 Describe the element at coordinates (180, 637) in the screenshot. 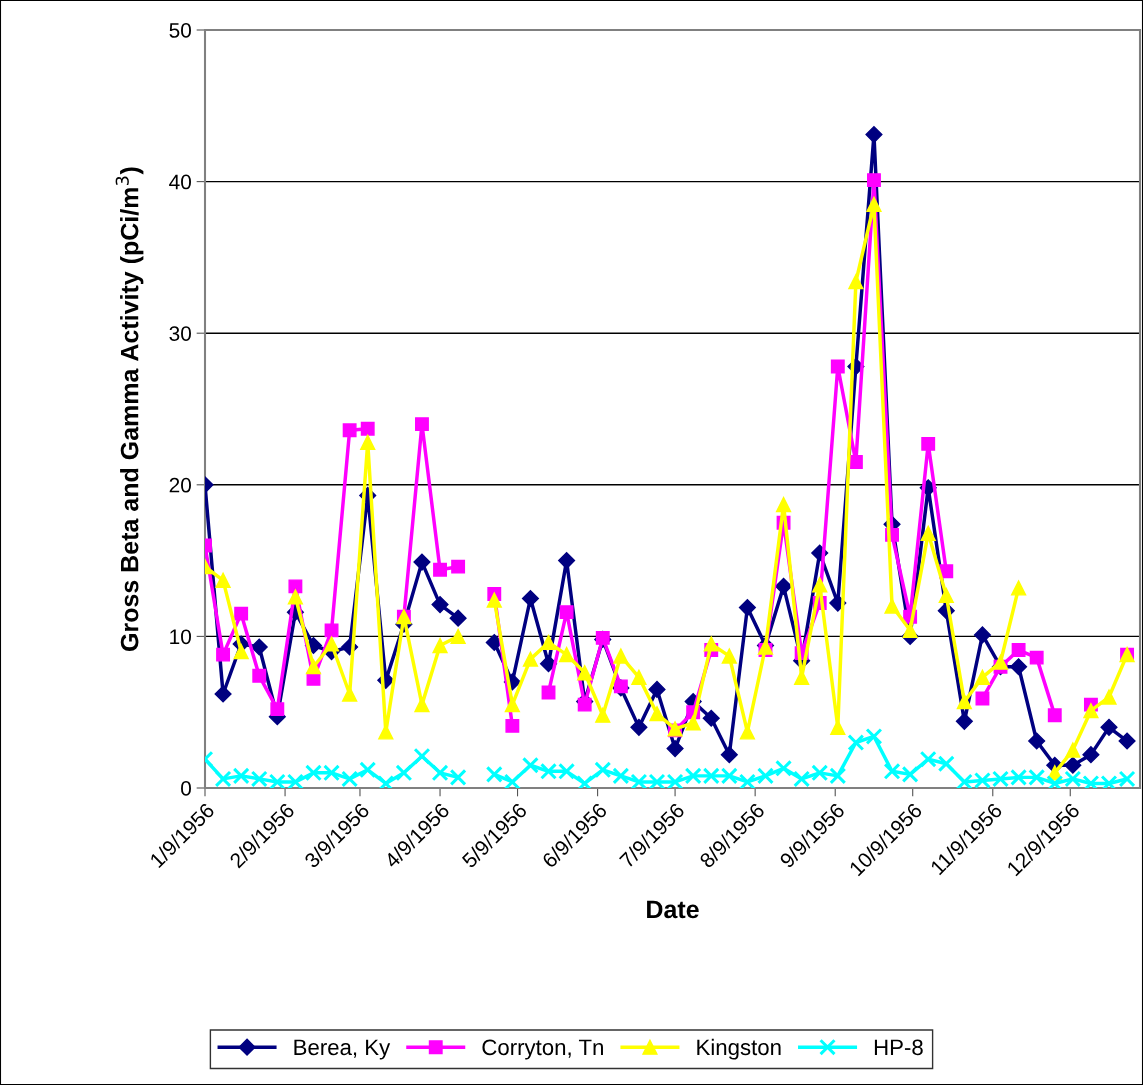

I see `y-tick-label: 10` at that location.